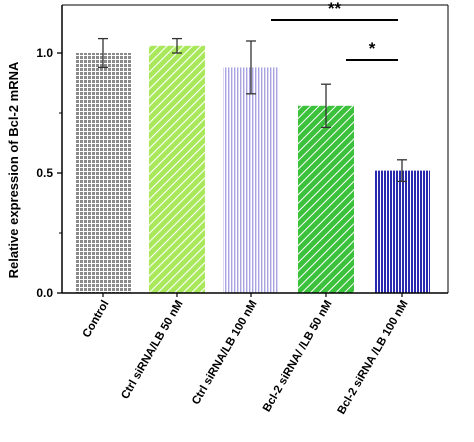  I want to click on y-axis-title: Relative expression of Bcl-2 mRNA, so click(13, 169).